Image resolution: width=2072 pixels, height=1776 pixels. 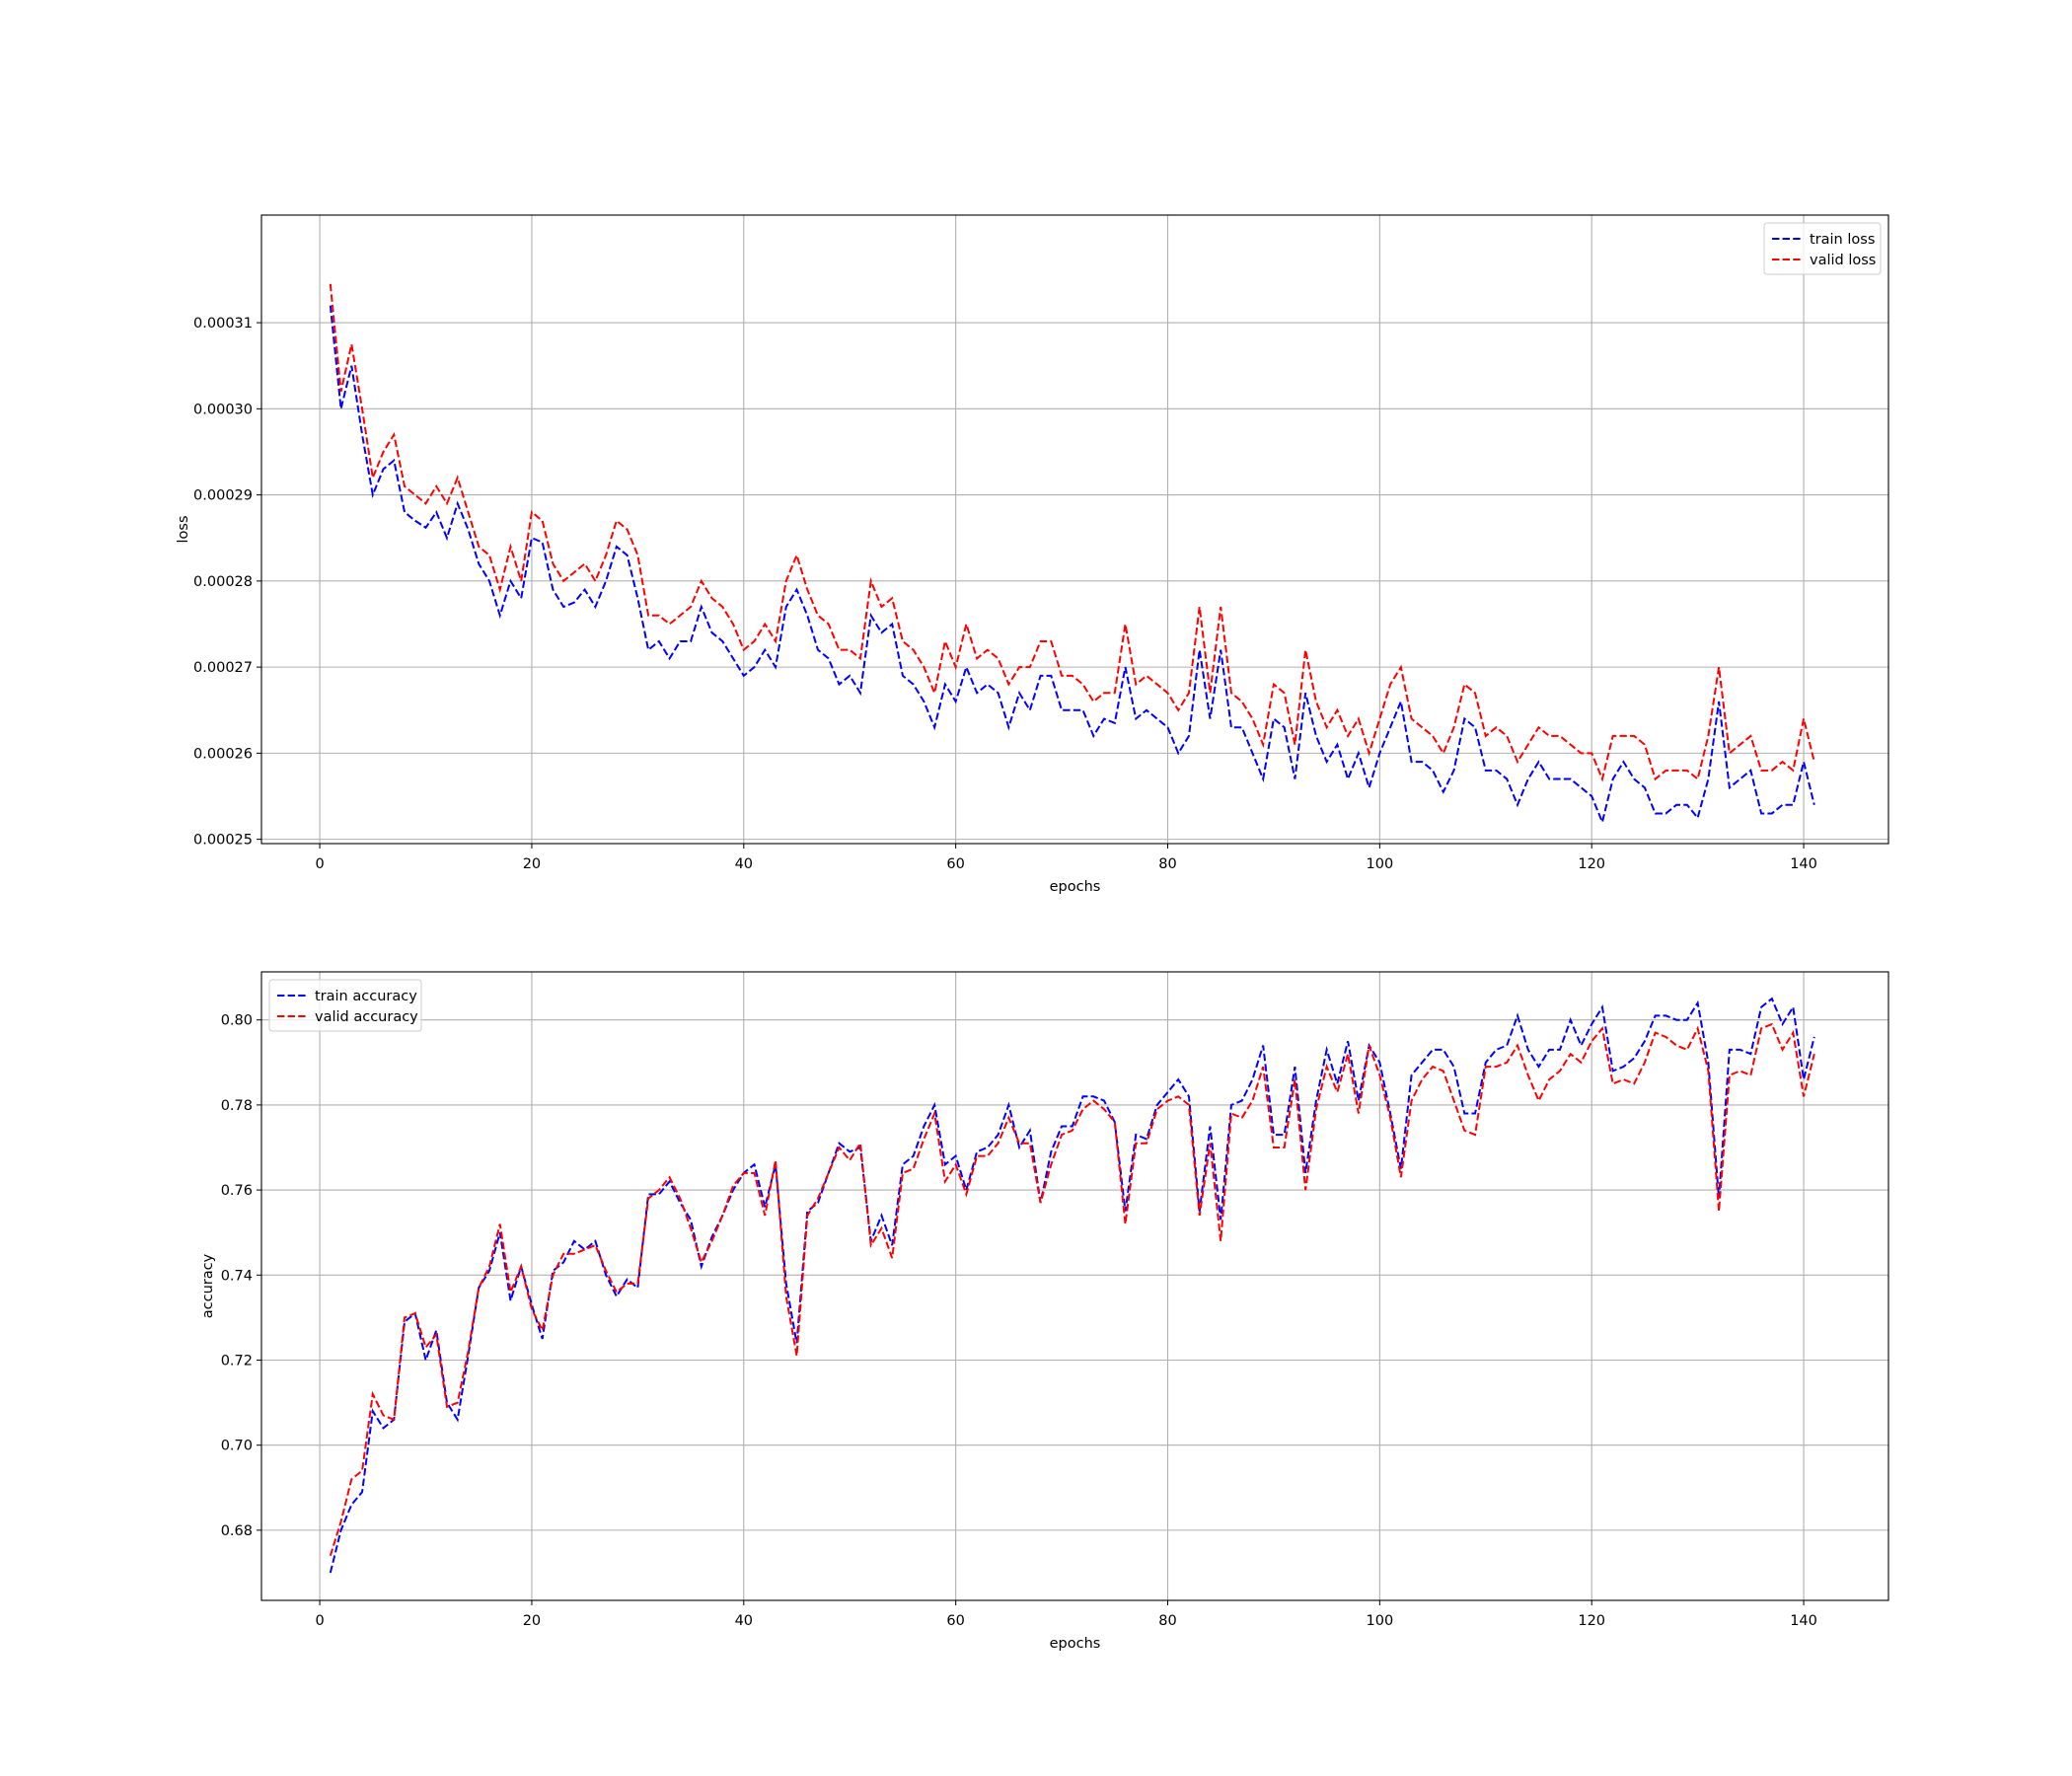 I want to click on y-tick-label: 0.68, so click(x=237, y=1531).